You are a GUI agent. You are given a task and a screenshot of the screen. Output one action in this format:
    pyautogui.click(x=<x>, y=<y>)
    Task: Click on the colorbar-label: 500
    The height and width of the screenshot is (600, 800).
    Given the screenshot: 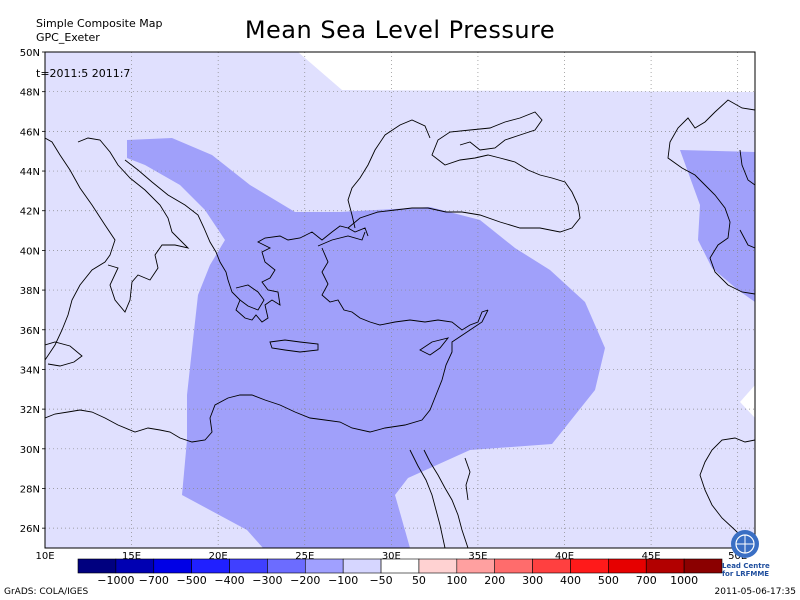 What is the action you would take?
    pyautogui.click(x=608, y=580)
    